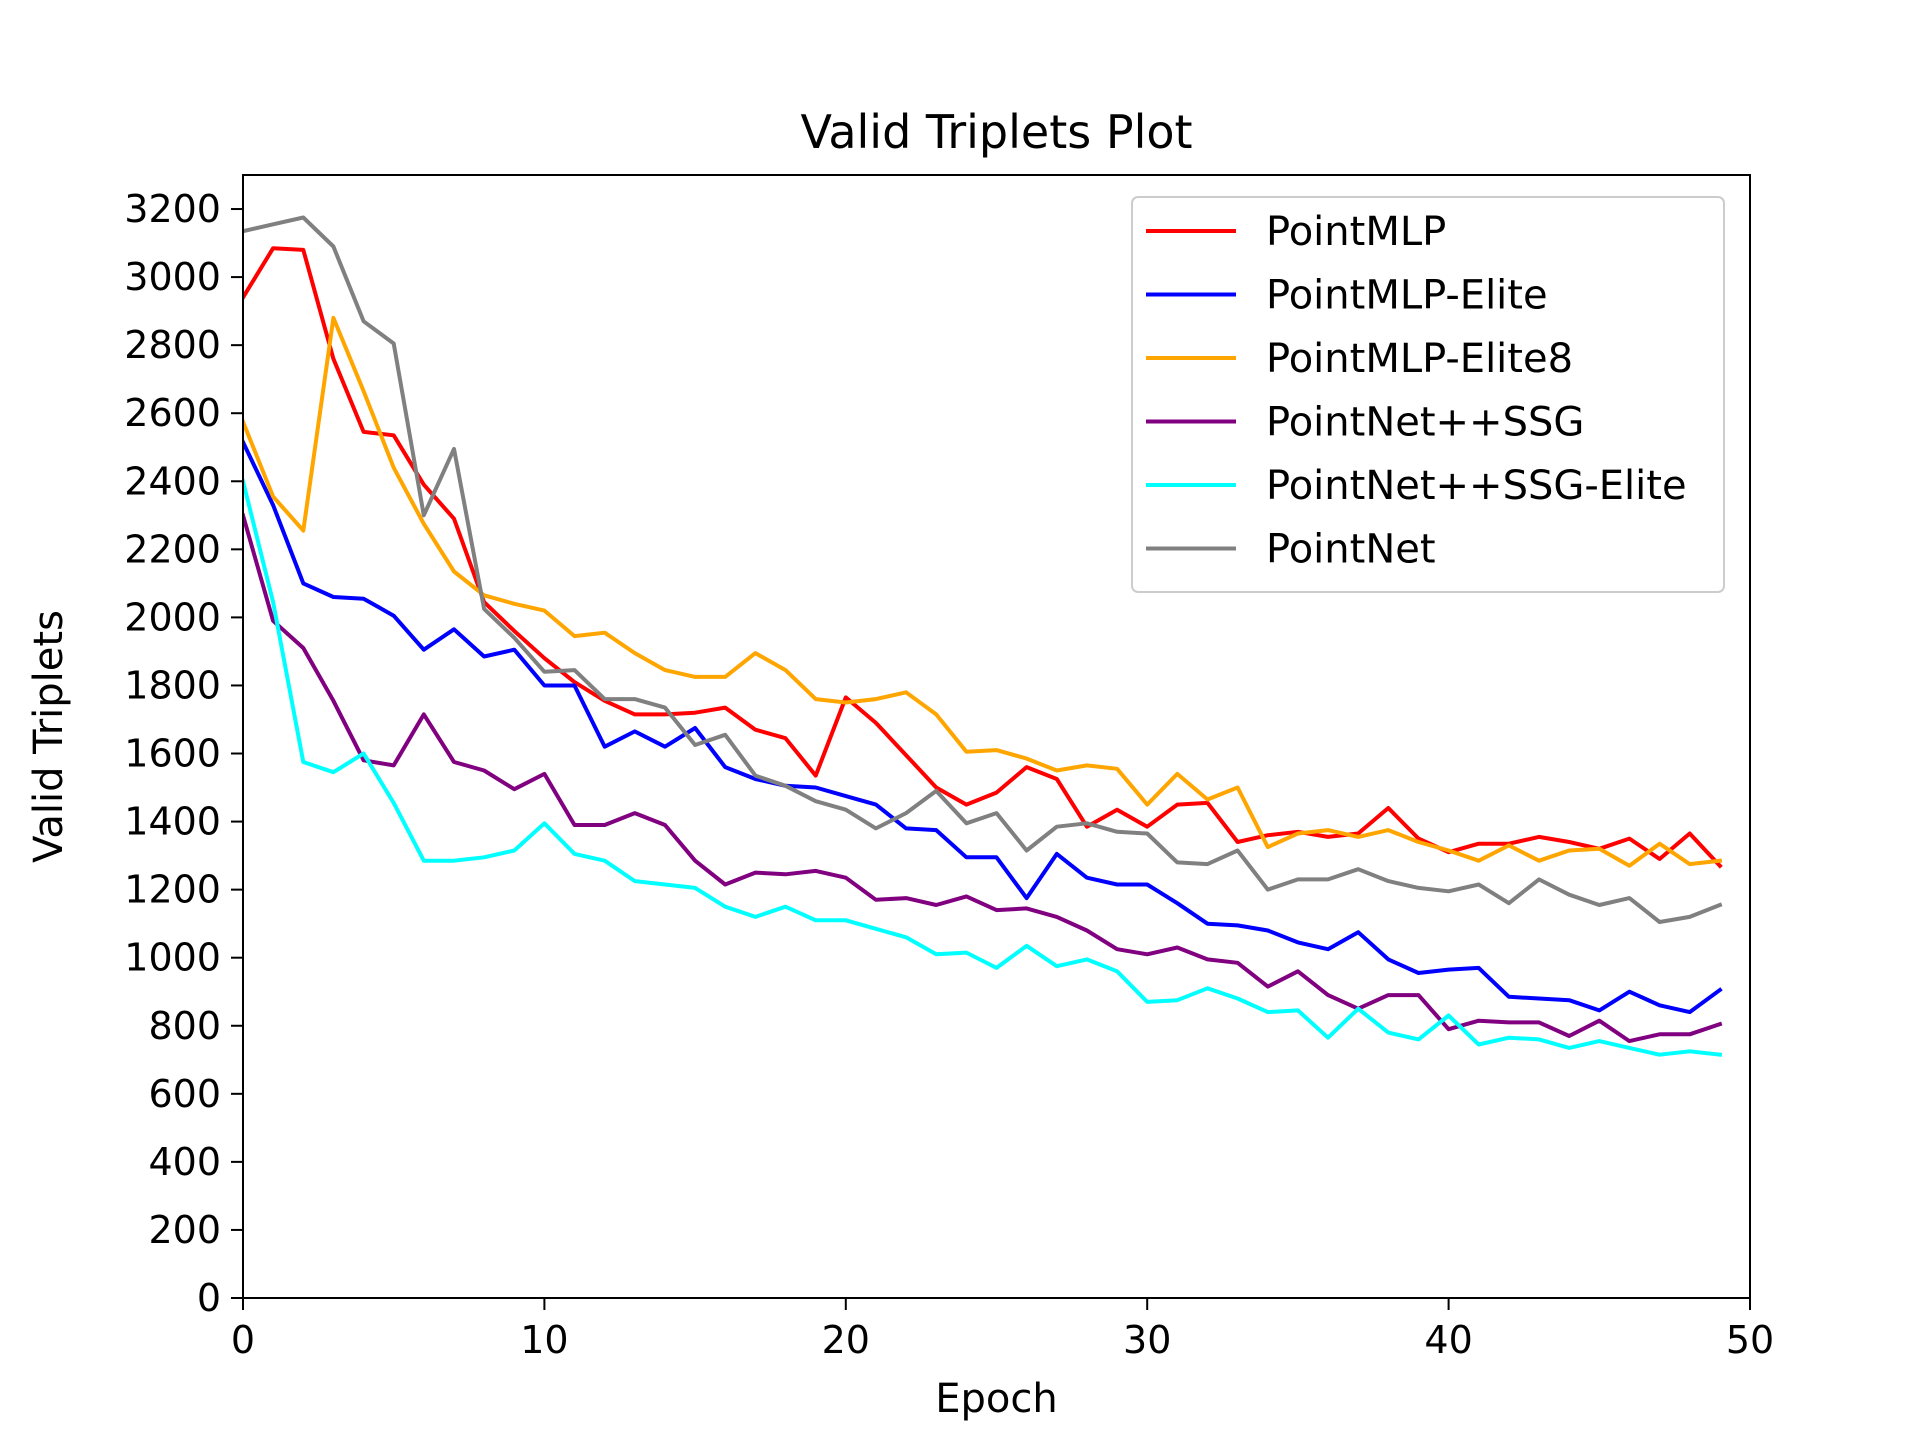 The width and height of the screenshot is (1920, 1440). Describe the element at coordinates (49, 736) in the screenshot. I see `y-axis-label: Valid Triplets` at that location.